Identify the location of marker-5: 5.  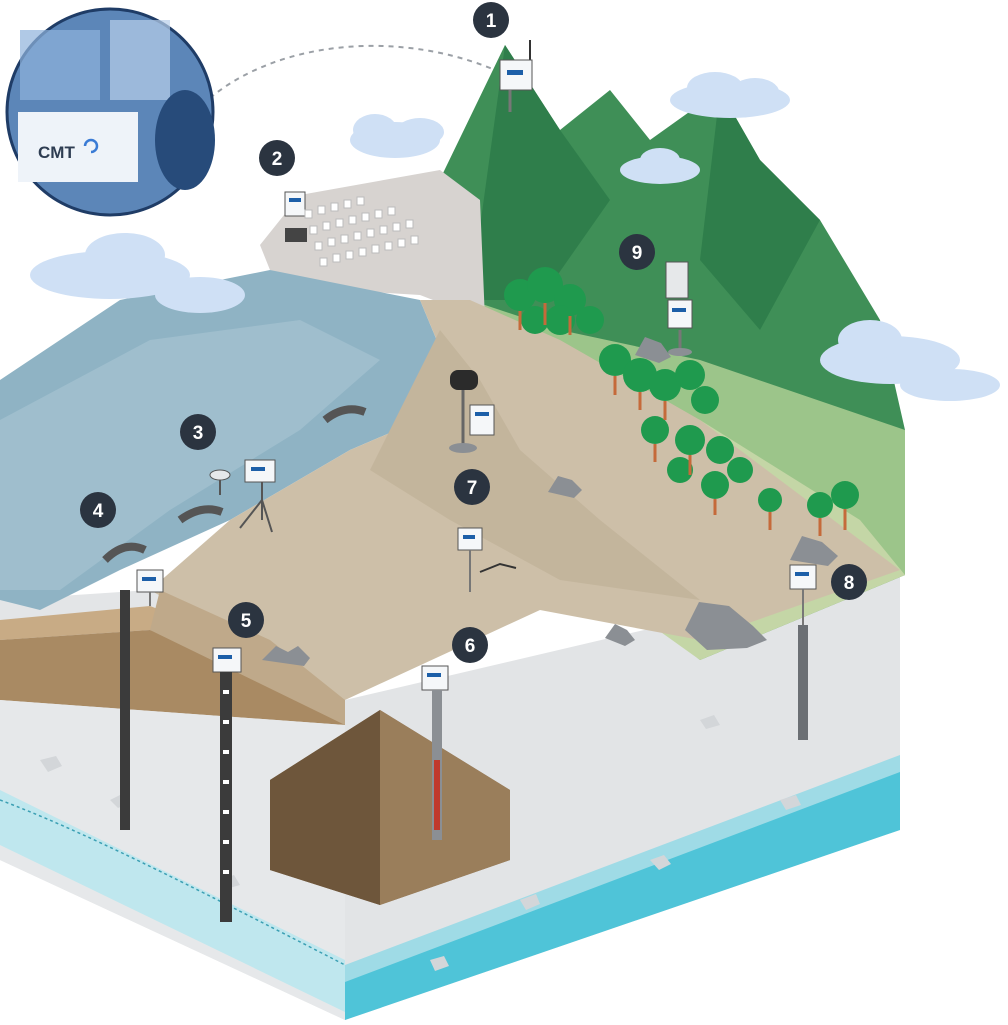
(246, 620).